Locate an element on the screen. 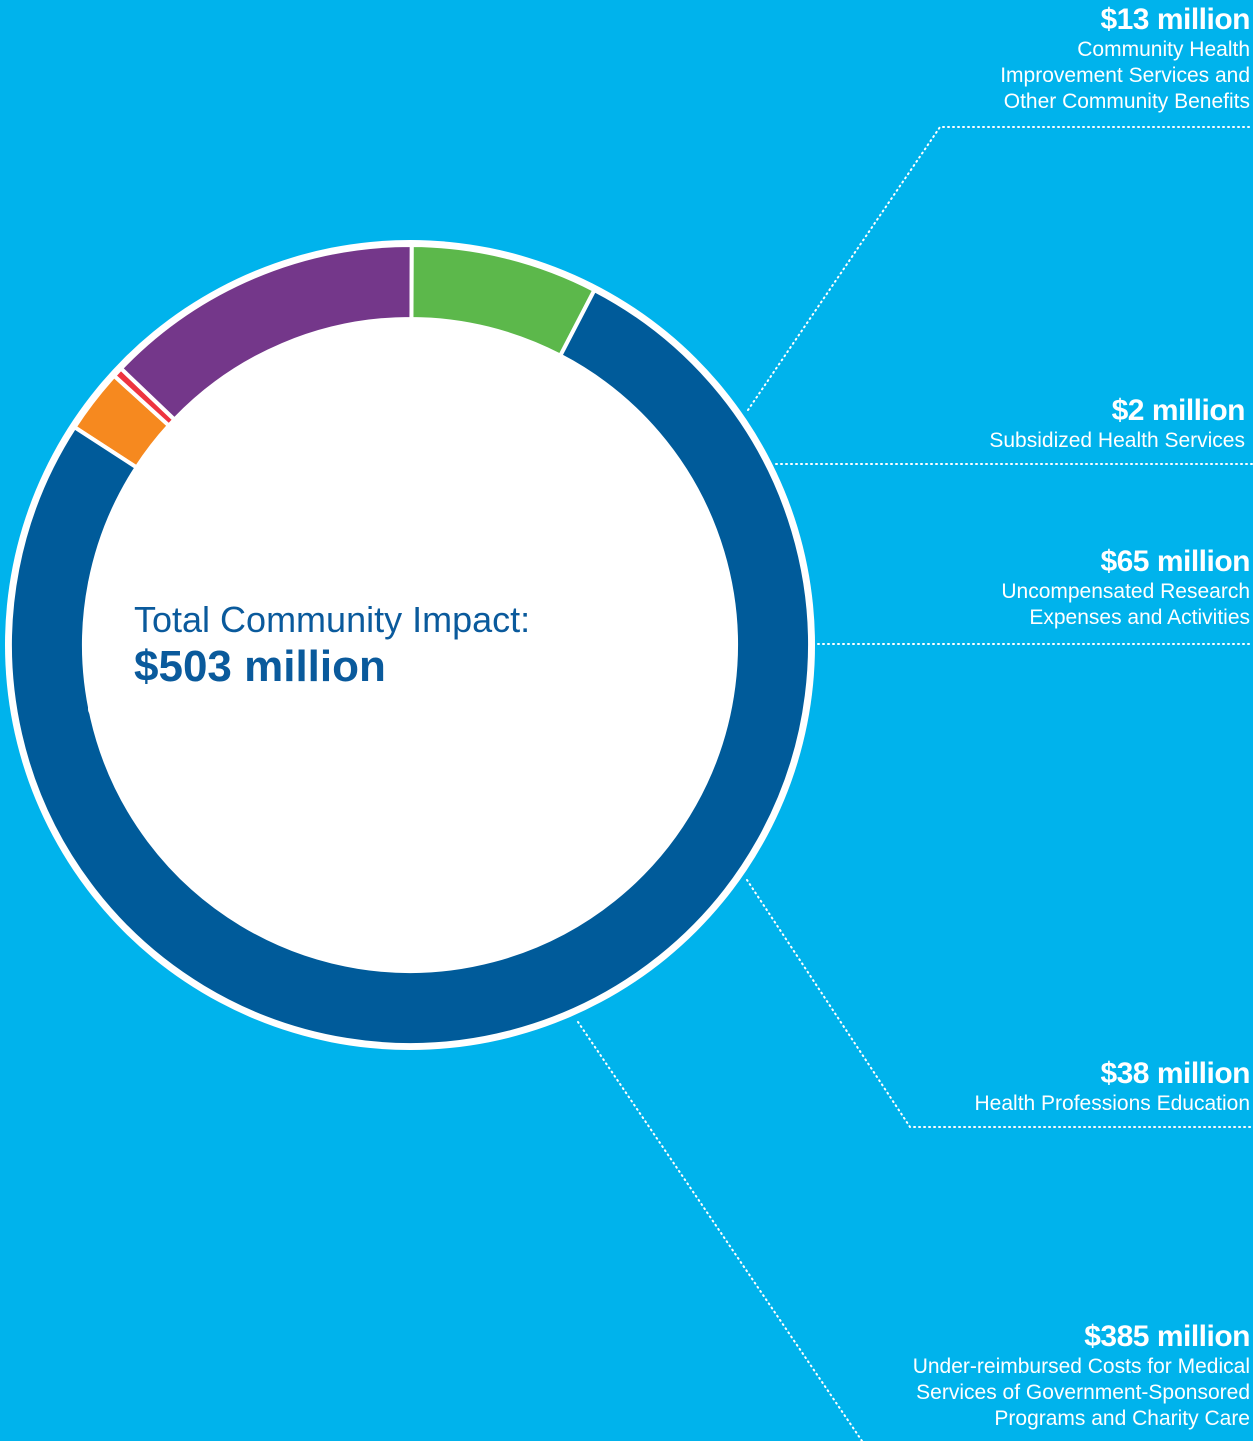 This screenshot has height=1441, width=1253. total-impact-box: Total Community Impact: $503 million is located at coordinates (348, 646).